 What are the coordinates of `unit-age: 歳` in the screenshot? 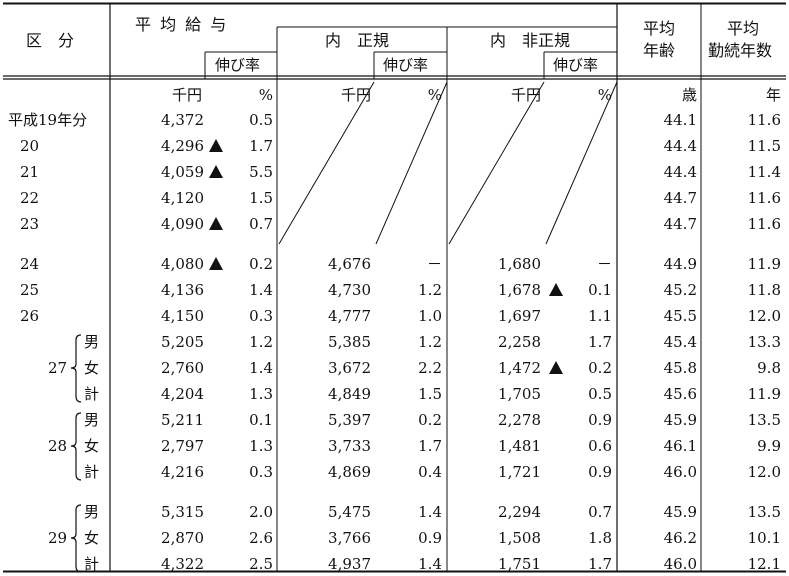 It's located at (689, 95).